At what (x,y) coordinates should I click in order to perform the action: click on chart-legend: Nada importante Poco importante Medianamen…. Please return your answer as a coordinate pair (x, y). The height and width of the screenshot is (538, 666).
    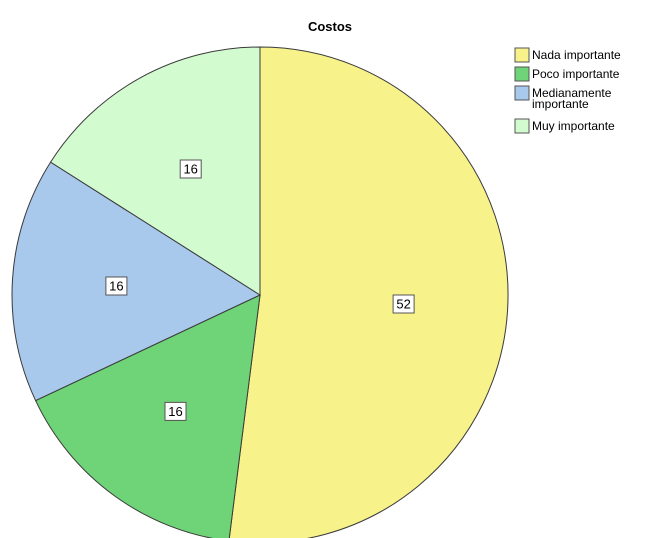
    Looking at the image, I should click on (567, 90).